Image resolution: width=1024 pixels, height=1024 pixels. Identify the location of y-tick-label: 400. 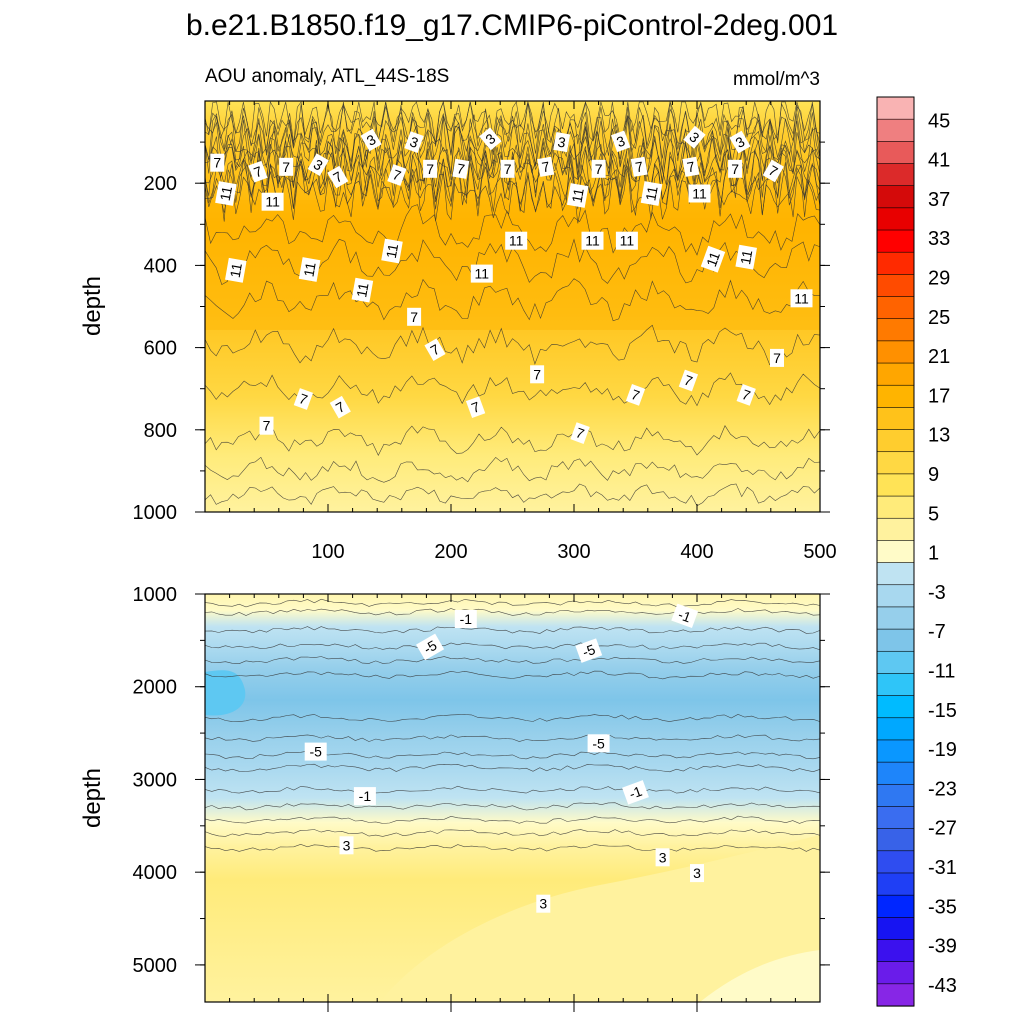
(160, 266).